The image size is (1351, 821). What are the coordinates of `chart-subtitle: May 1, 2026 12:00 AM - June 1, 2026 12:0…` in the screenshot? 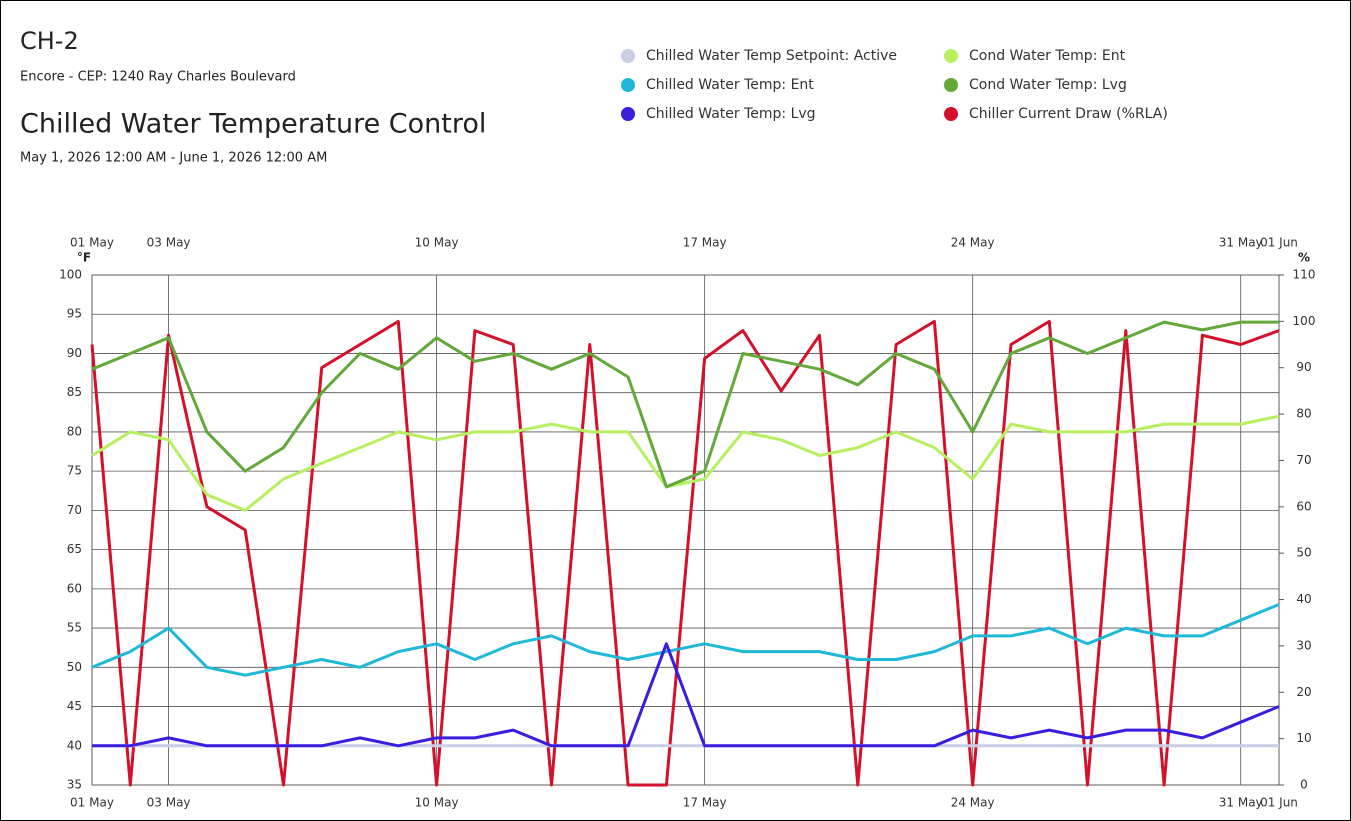 It's located at (173, 158).